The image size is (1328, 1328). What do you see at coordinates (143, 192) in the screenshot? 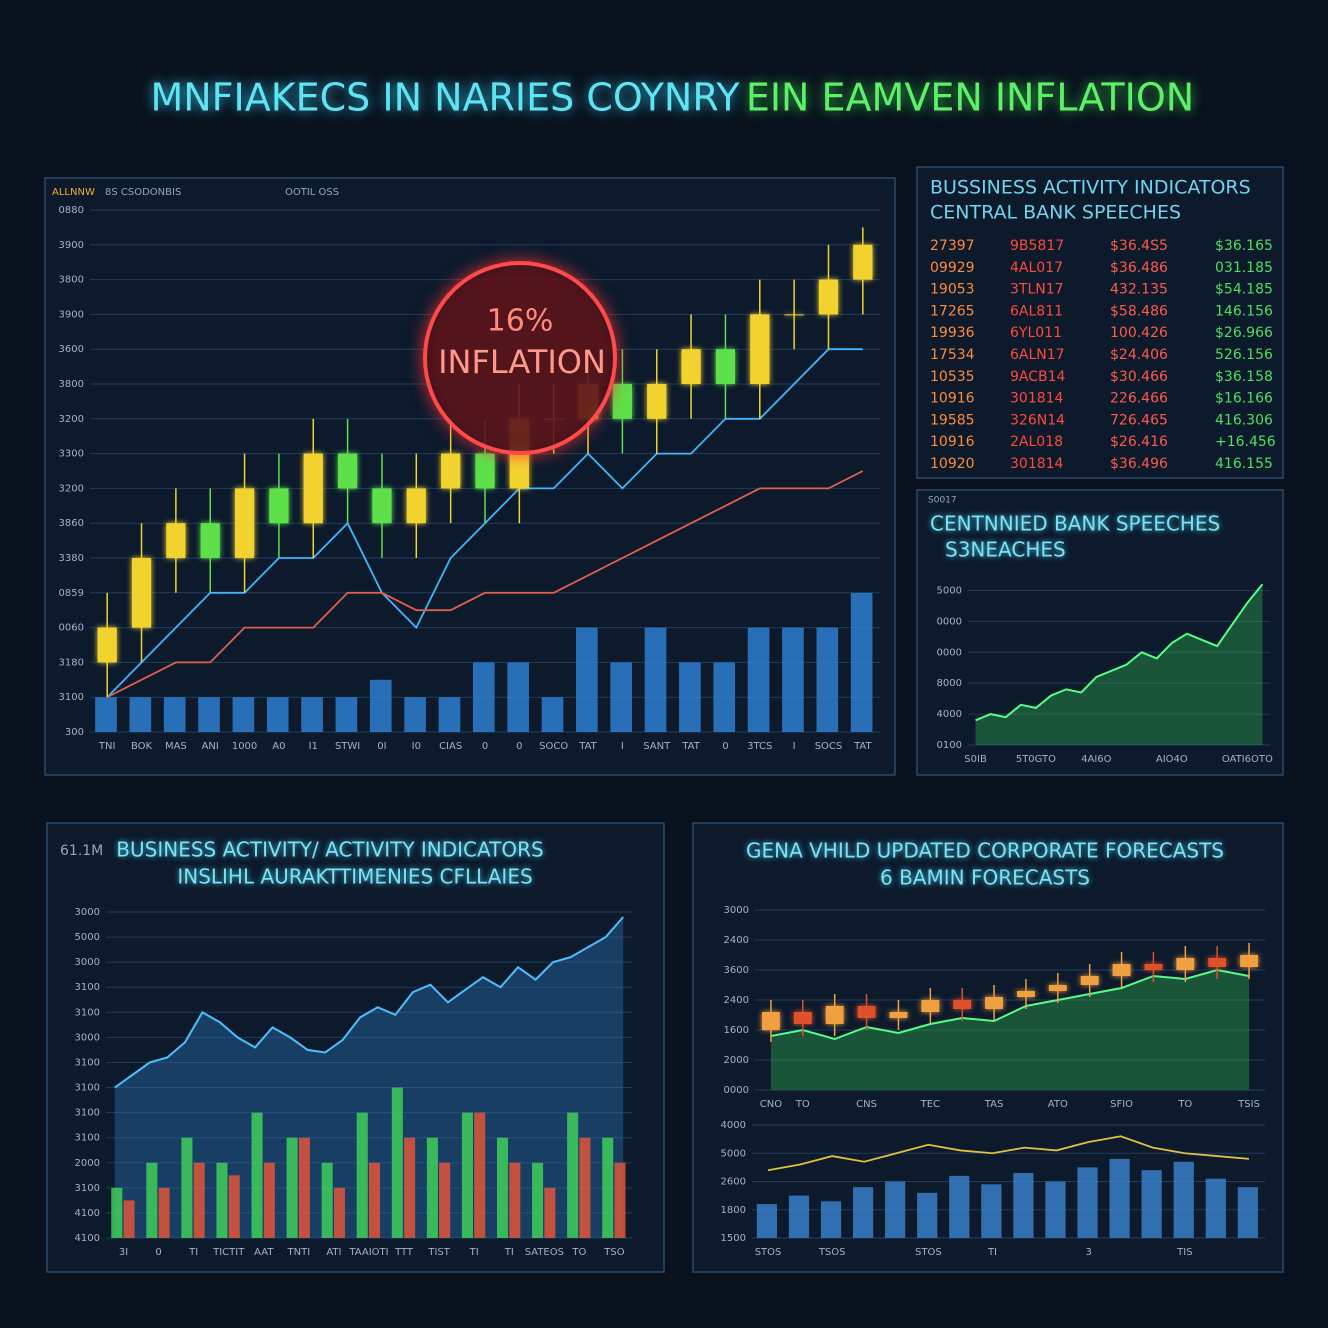
I see `legend-text: 8S CSODONBIS` at bounding box center [143, 192].